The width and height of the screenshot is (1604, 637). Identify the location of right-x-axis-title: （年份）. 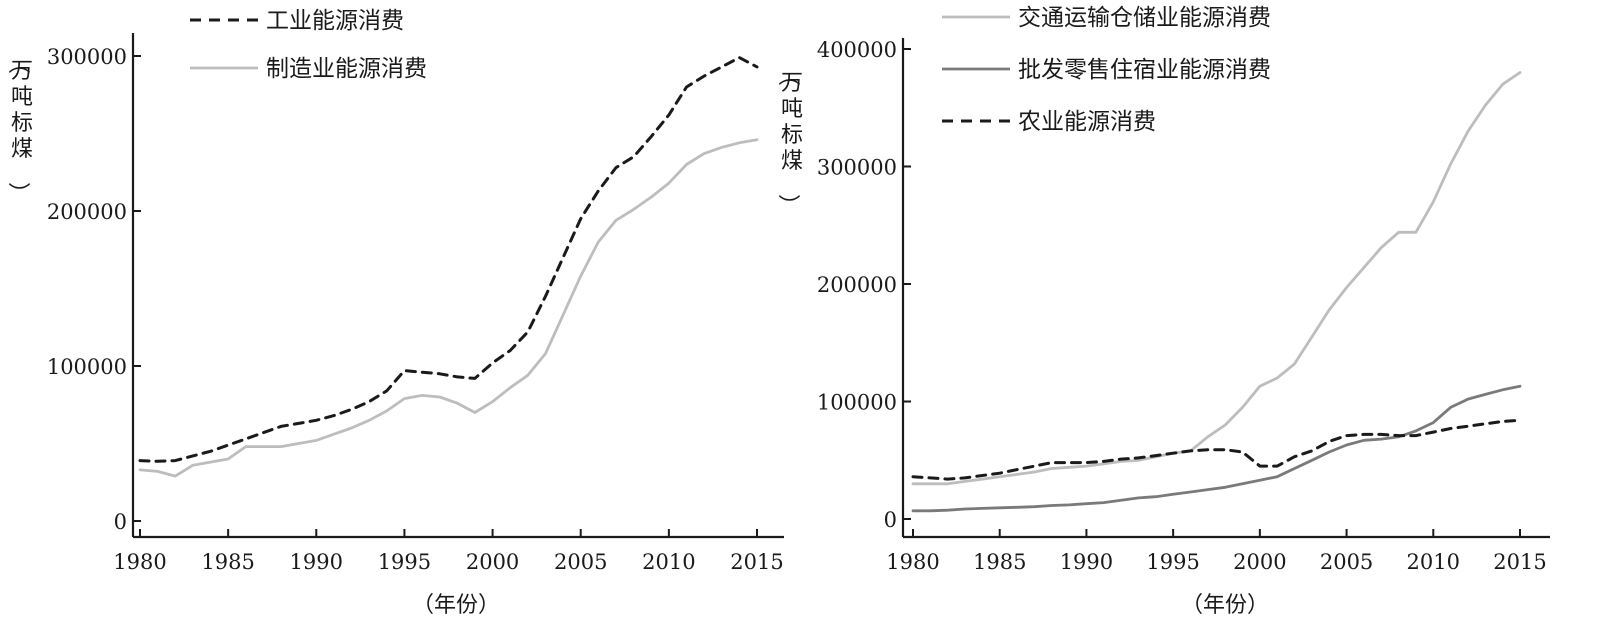
(1225, 605).